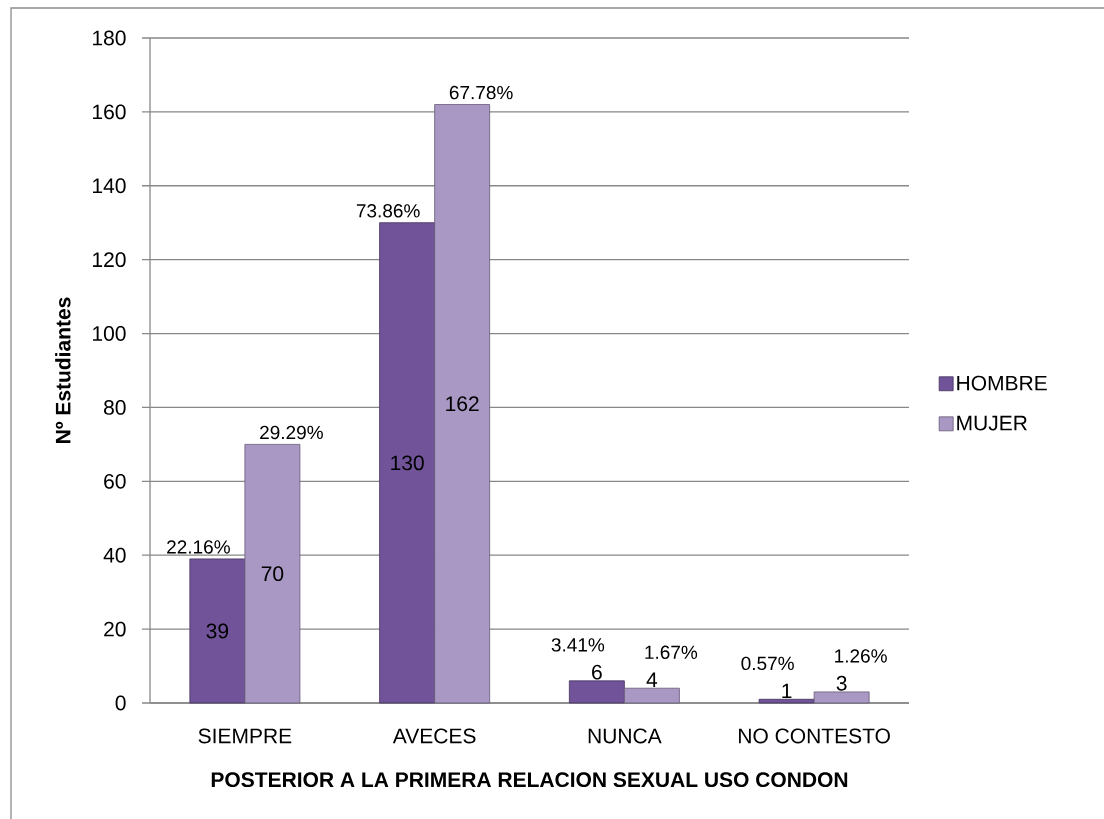 Image resolution: width=1104 pixels, height=819 pixels. What do you see at coordinates (109, 112) in the screenshot?
I see `y-tick-label: 160` at bounding box center [109, 112].